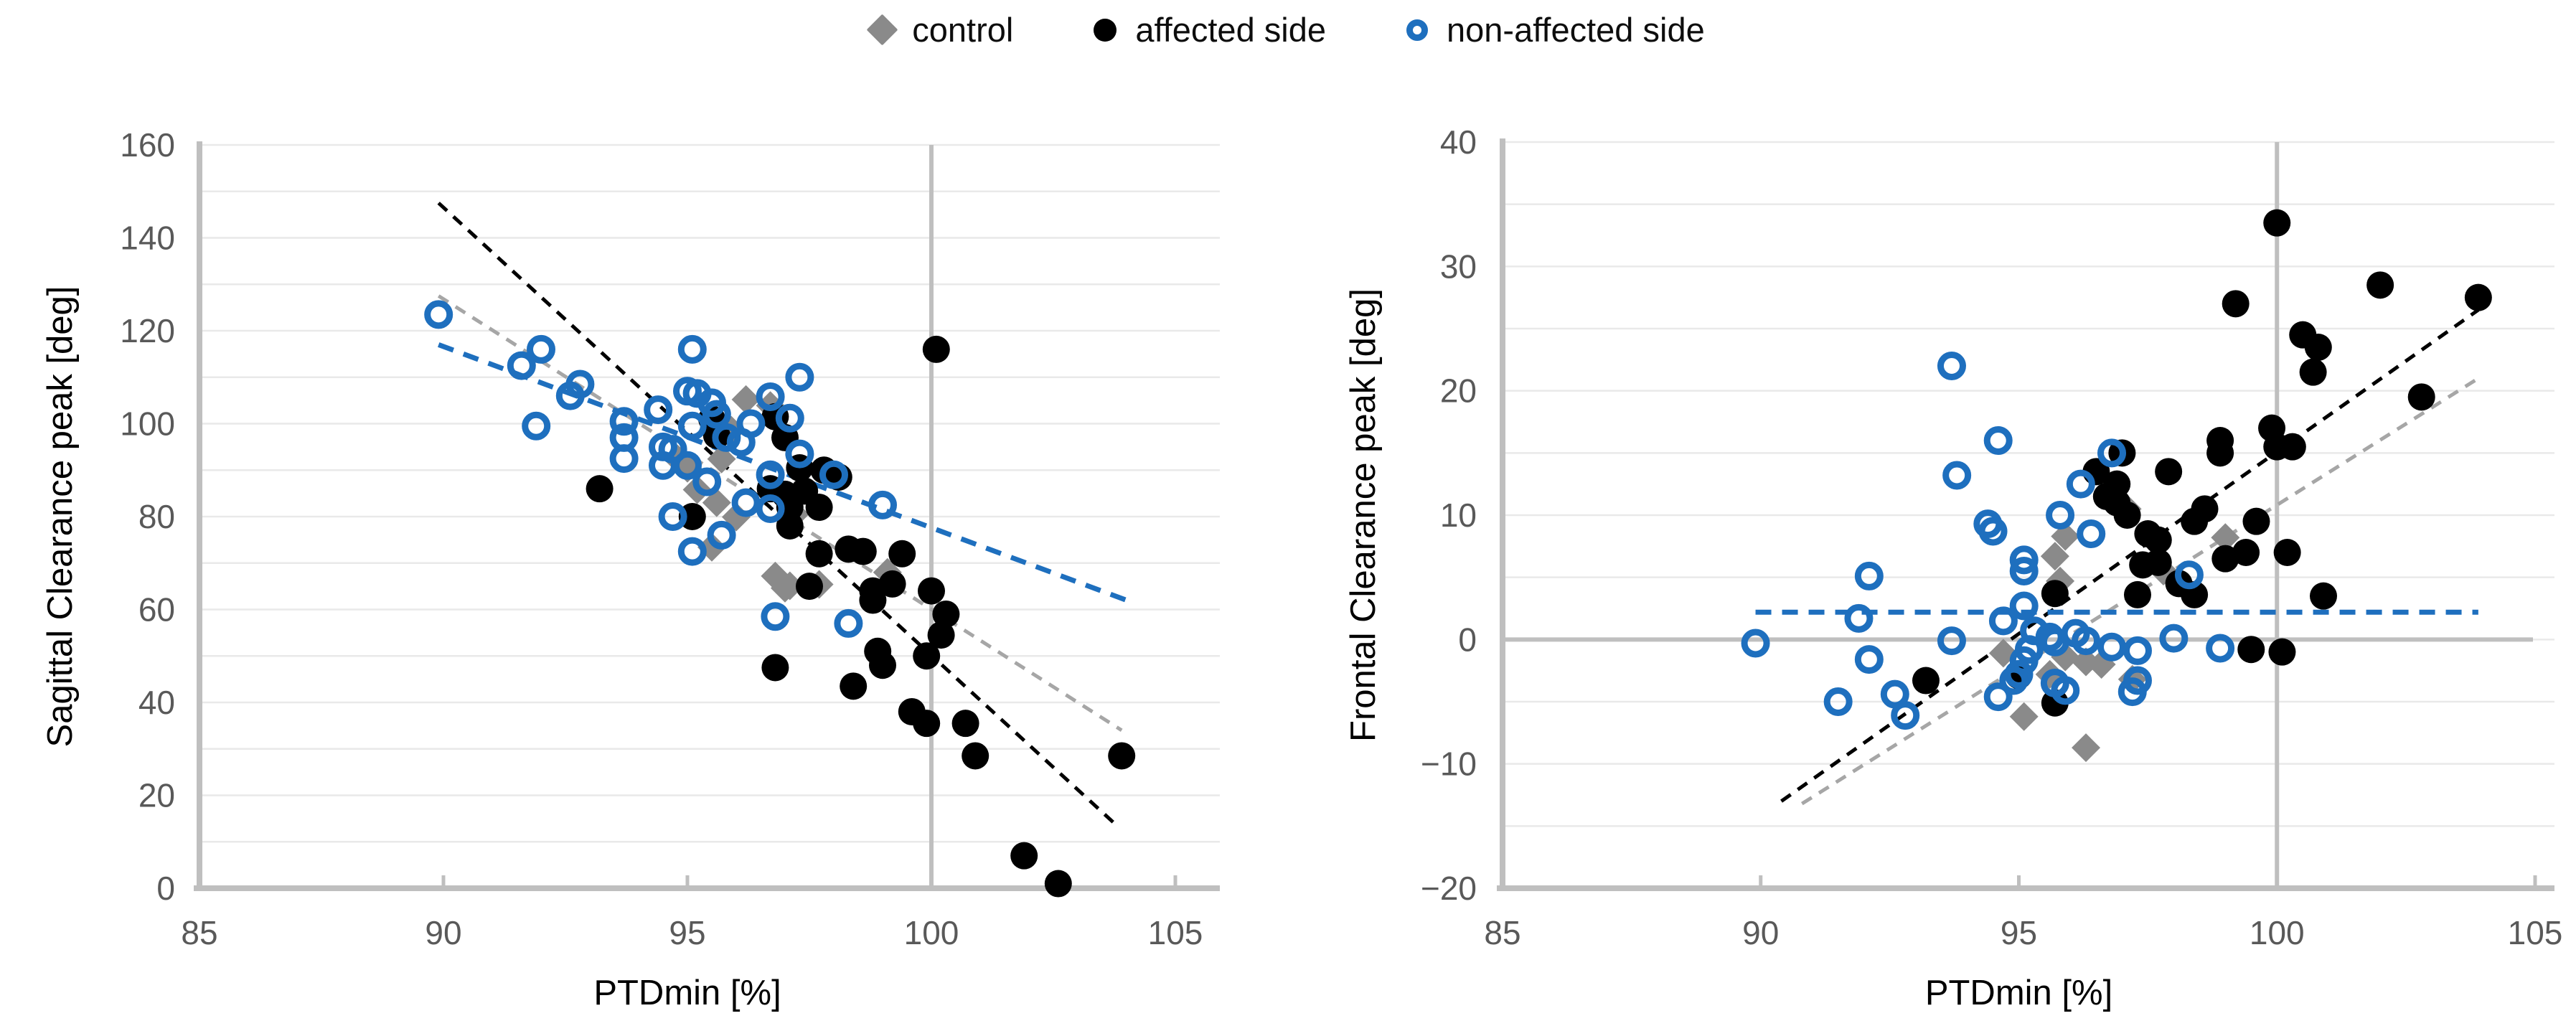 The height and width of the screenshot is (1026, 2576). I want to click on trendline-non_affected, so click(782, 472).